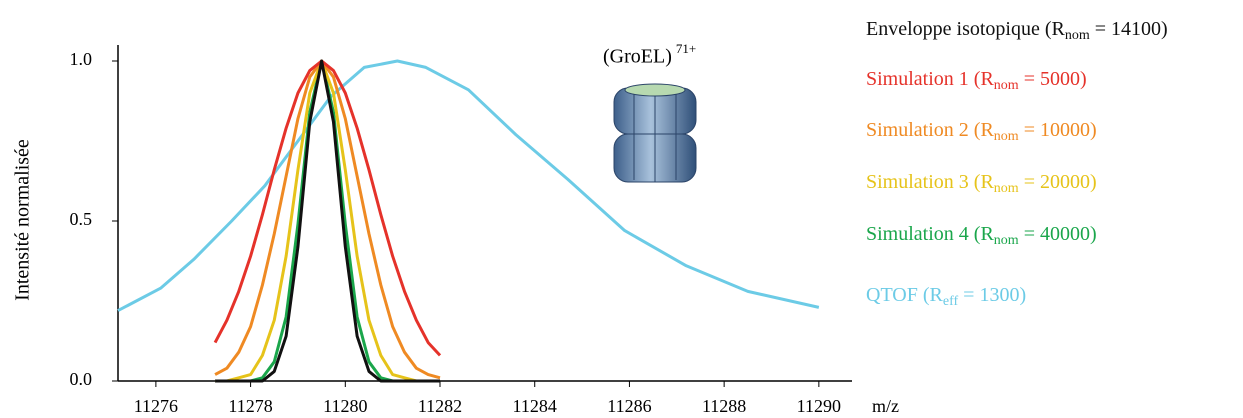  Describe the element at coordinates (156, 406) in the screenshot. I see `x-tick-label: 11276` at that location.